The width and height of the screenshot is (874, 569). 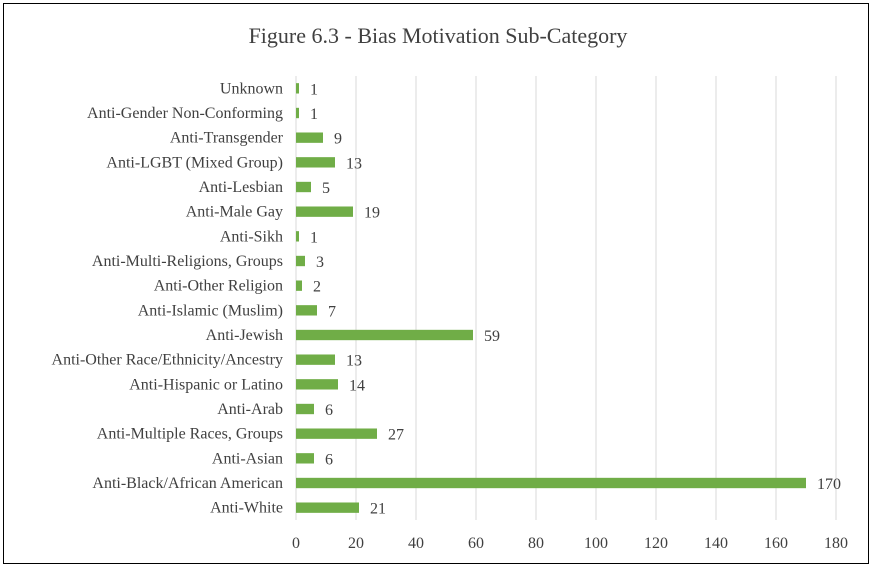 I want to click on x-tick-label-0: 0, so click(x=296, y=543).